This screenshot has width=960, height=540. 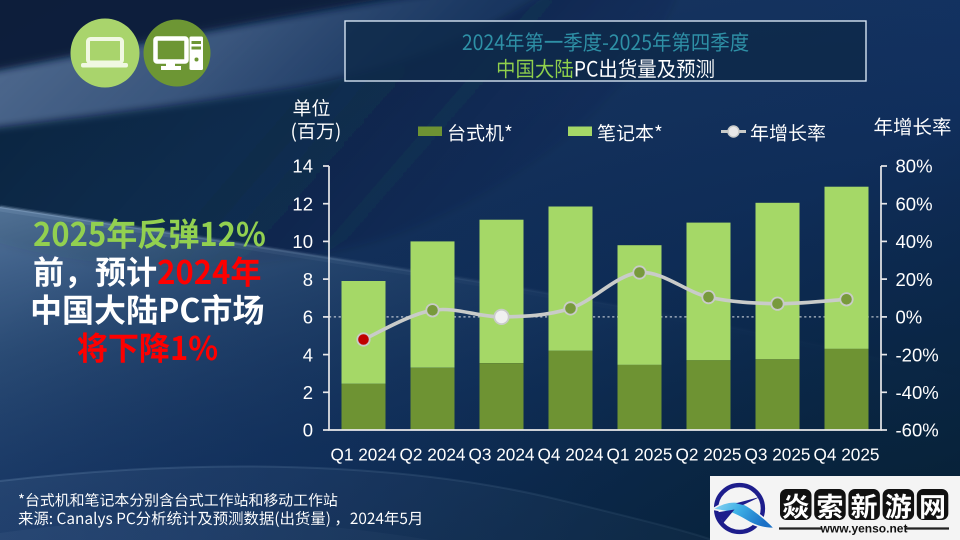 What do you see at coordinates (778, 454) in the screenshot?
I see `svg-text: Q3 2025` at bounding box center [778, 454].